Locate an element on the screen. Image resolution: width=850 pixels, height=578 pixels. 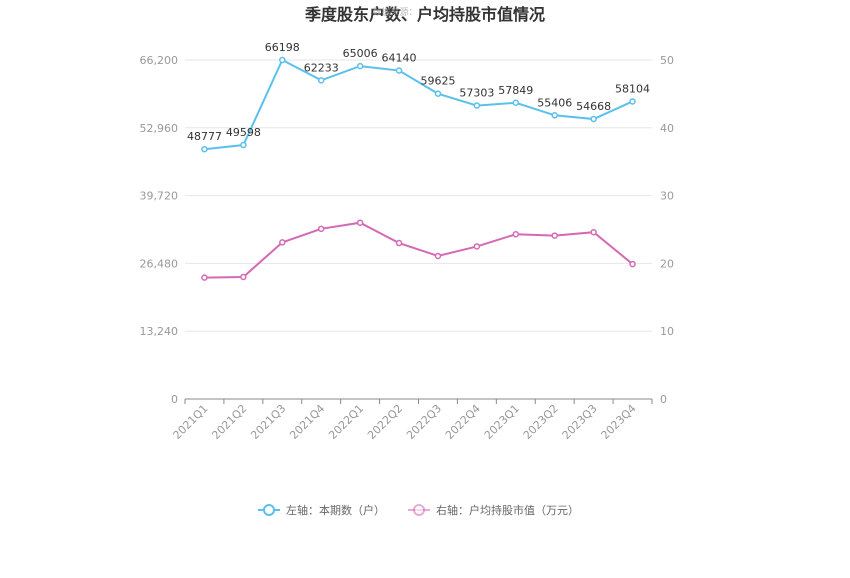
x-tick-label: 2022Q4 is located at coordinates (463, 422).